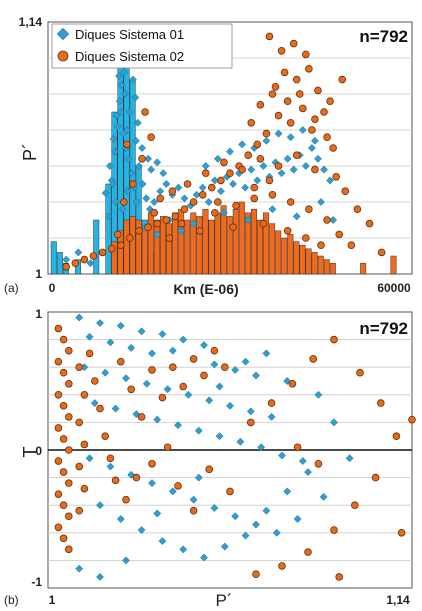 The image size is (422, 611). I want to click on panel-b-xlabel: P´, so click(224, 600).